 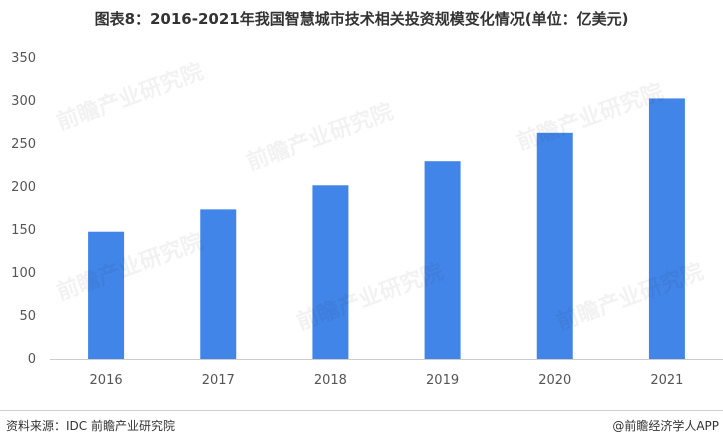 I want to click on y-tick-label: 50, so click(x=27, y=316).